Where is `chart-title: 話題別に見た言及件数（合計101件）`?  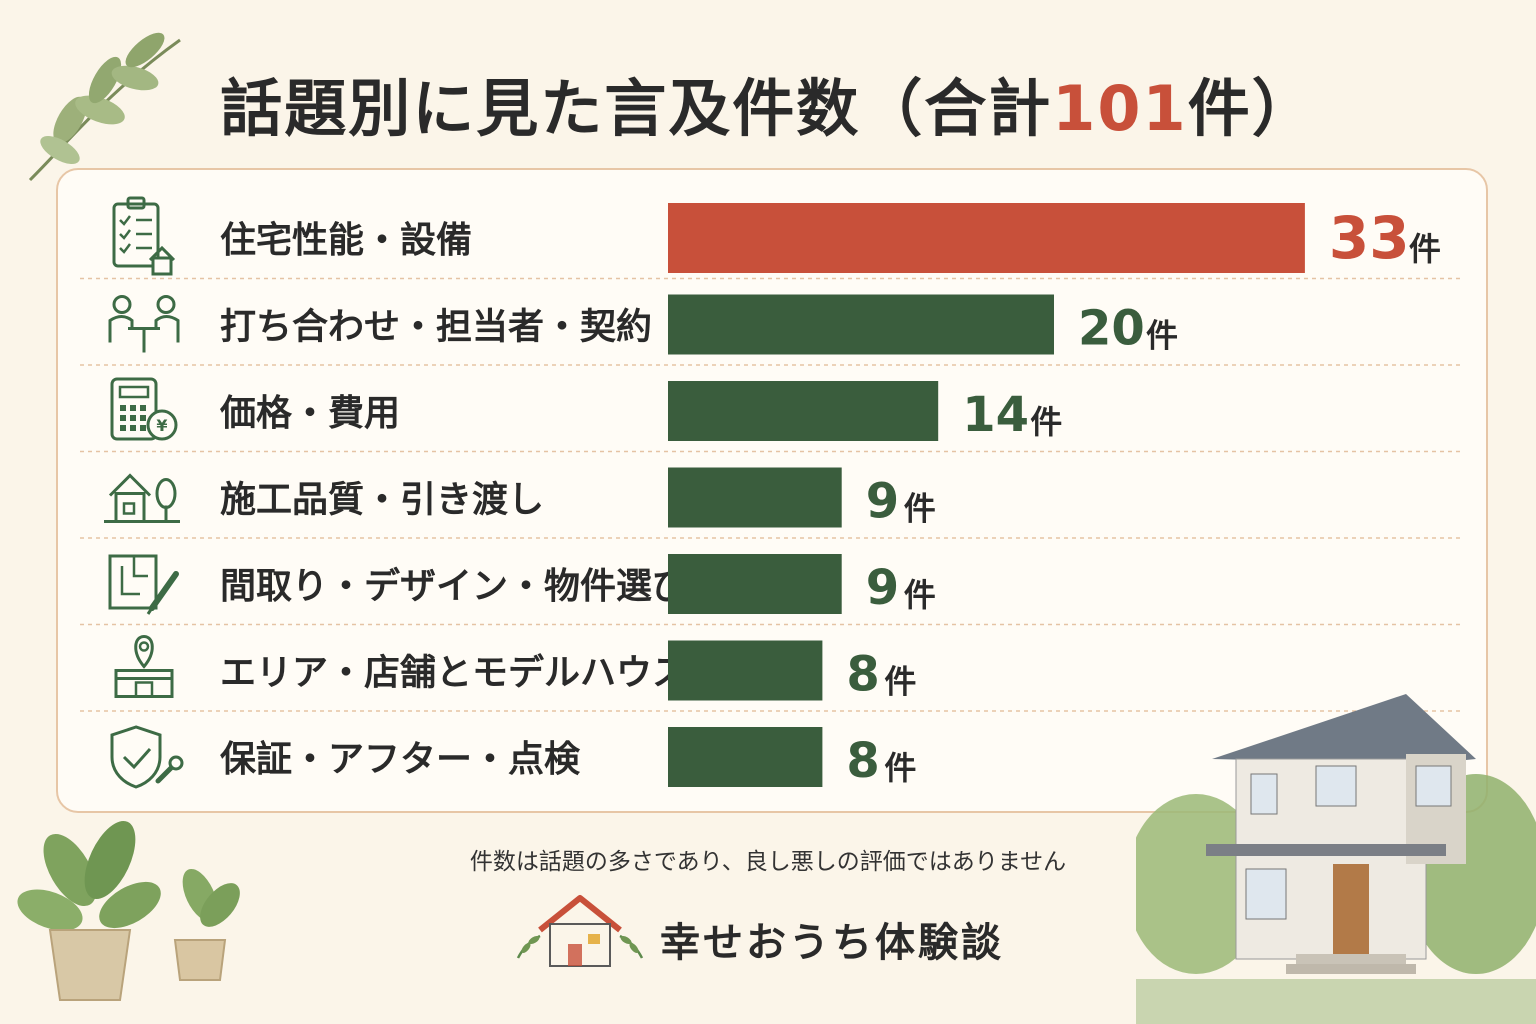
chart-title: 話題別に見た言及件数（合計101件） is located at coordinates (768, 103).